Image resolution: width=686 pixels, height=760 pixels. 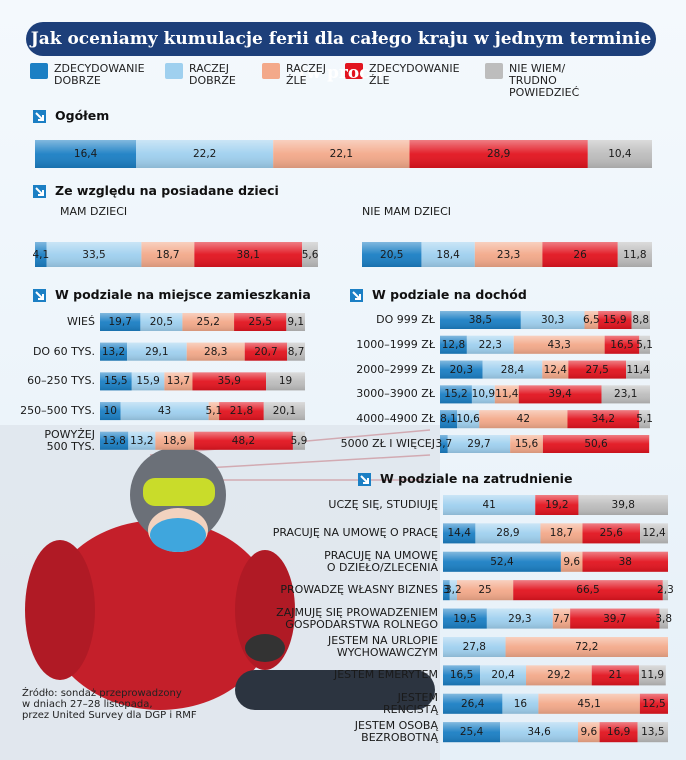 What do you see at coordinates (168, 254) in the screenshot?
I see `value-label: 18,7` at bounding box center [168, 254].